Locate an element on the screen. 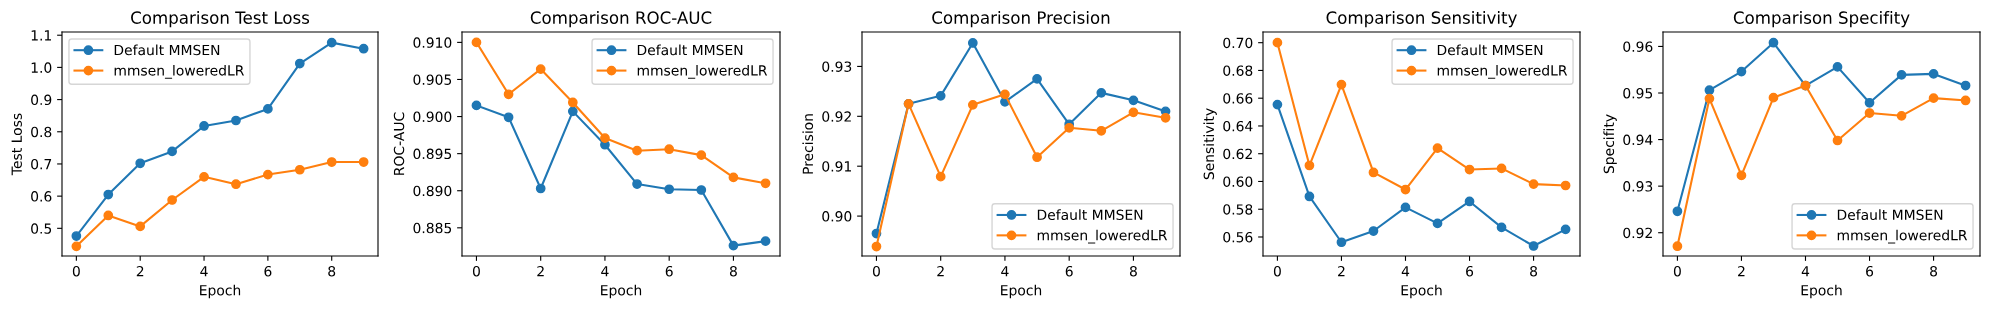 This screenshot has width=1990, height=309. y-tick-label: 0.7 is located at coordinates (41, 164).